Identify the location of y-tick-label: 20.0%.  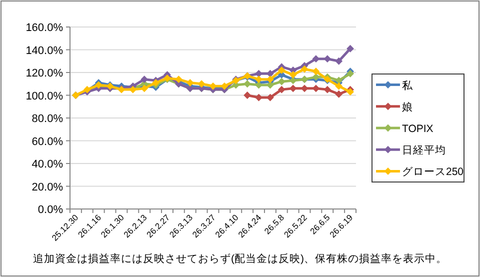
(48, 187).